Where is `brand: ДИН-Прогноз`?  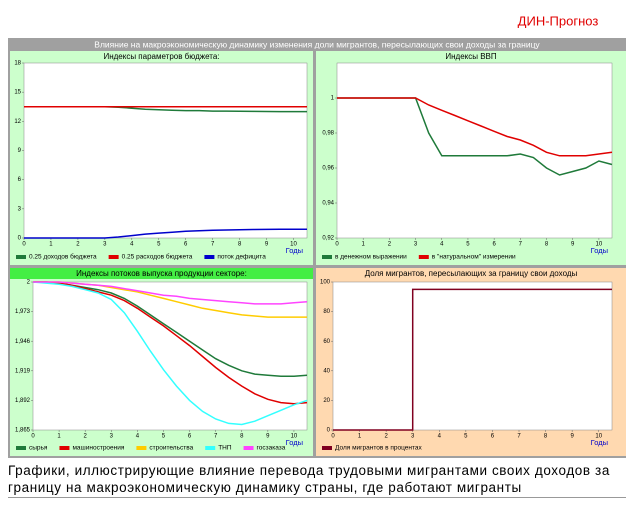 brand: ДИН-Прогноз is located at coordinates (558, 20).